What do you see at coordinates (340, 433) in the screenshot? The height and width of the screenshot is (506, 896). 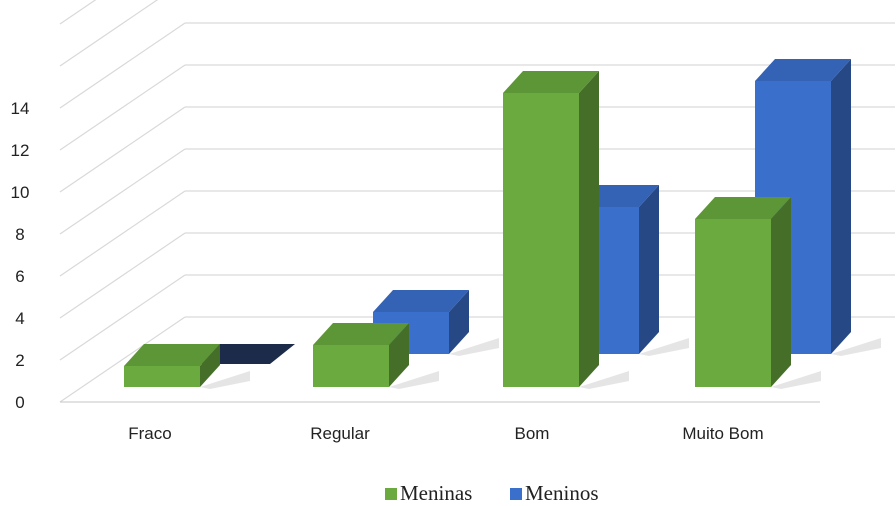 I see `x-category-label: Regular` at bounding box center [340, 433].